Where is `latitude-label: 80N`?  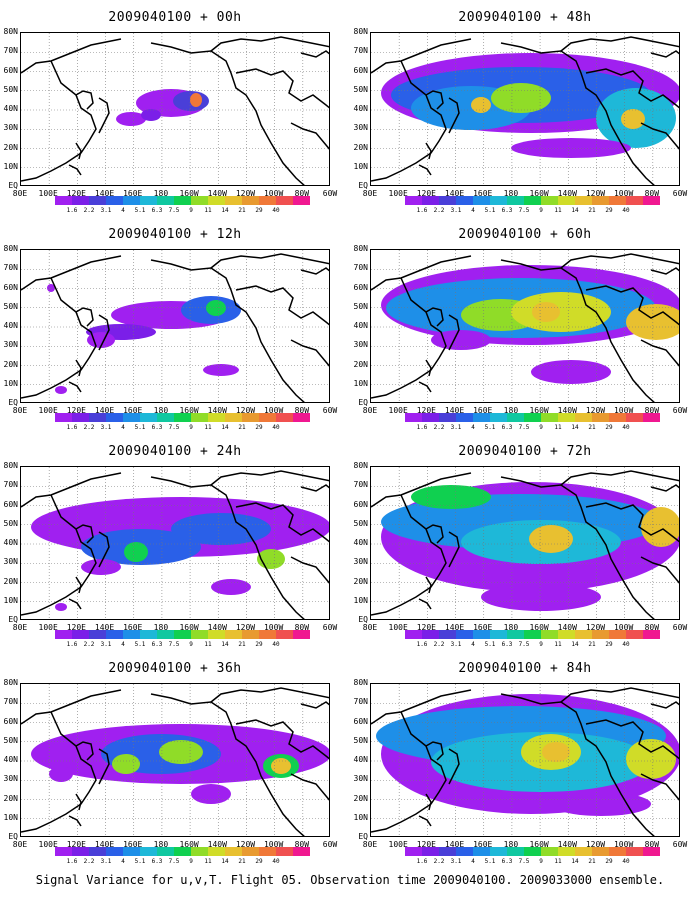
latitude-label: 80N is located at coordinates (10, 248).